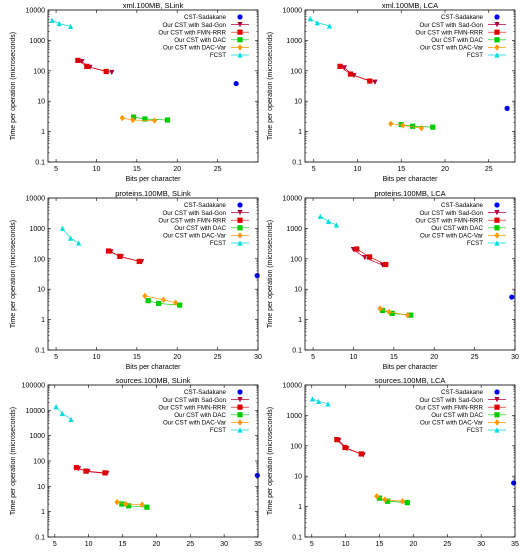  I want to click on x-tick-label: 15, so click(123, 544).